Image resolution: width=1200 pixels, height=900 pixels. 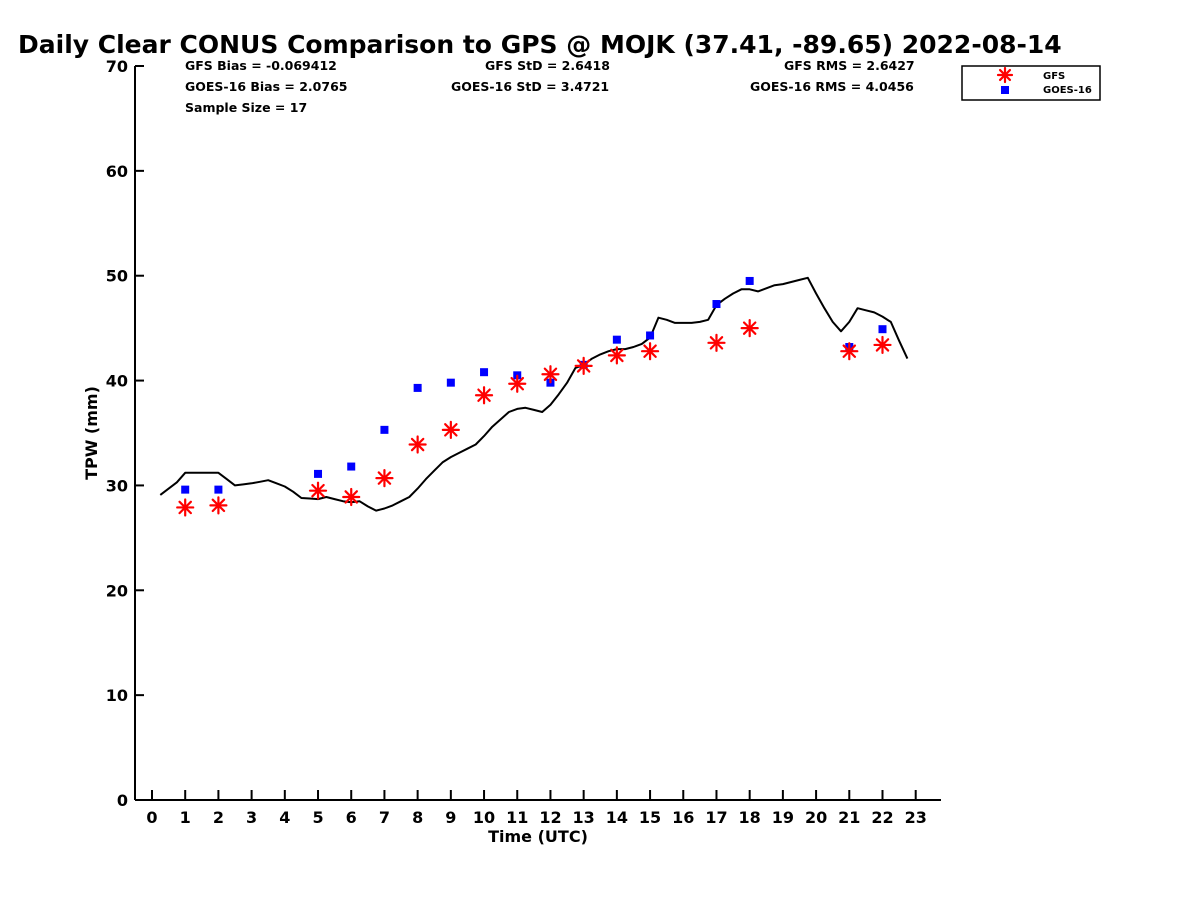 I want to click on stat-goes-rms: GOES-16 RMS = 4.0456, so click(x=832, y=86).